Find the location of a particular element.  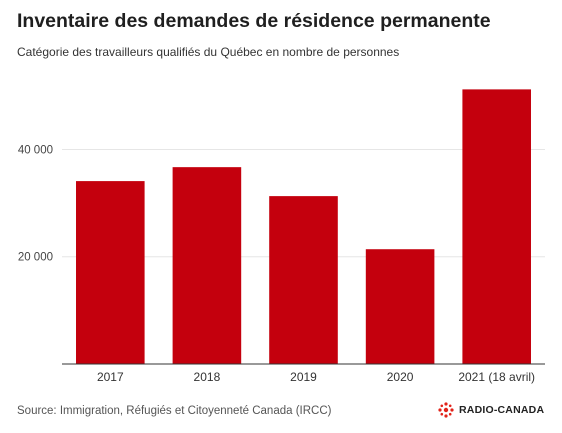

y-tick-label: 20 000 is located at coordinates (35, 258).